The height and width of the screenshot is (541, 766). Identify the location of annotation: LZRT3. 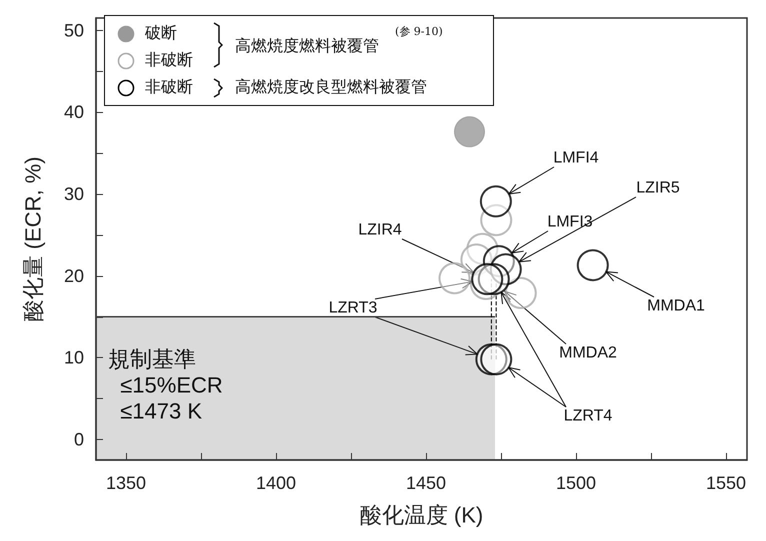
(353, 308).